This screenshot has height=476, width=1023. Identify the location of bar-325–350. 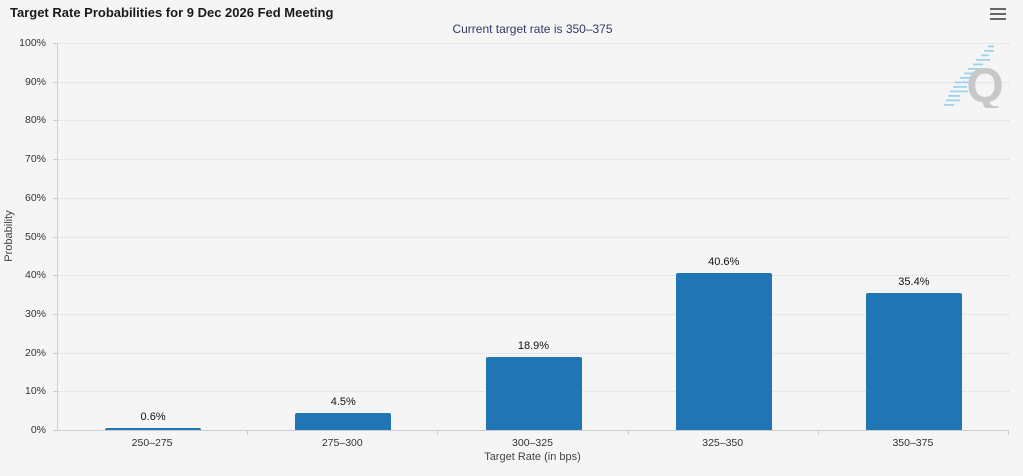
(723, 351).